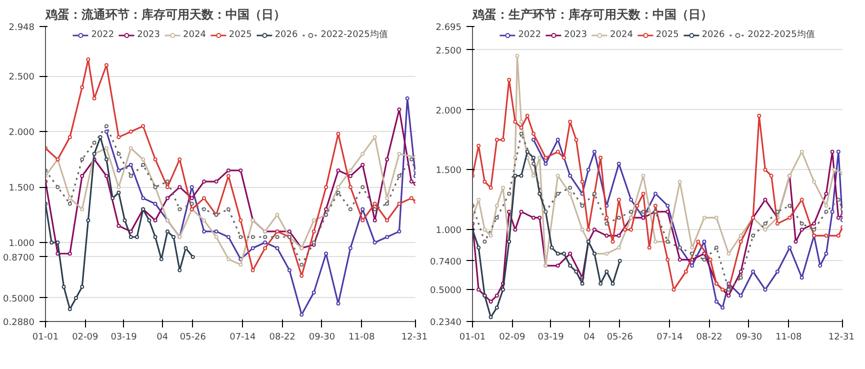  Describe the element at coordinates (21, 28) in the screenshot. I see `y-tick-label: 2.948` at that location.